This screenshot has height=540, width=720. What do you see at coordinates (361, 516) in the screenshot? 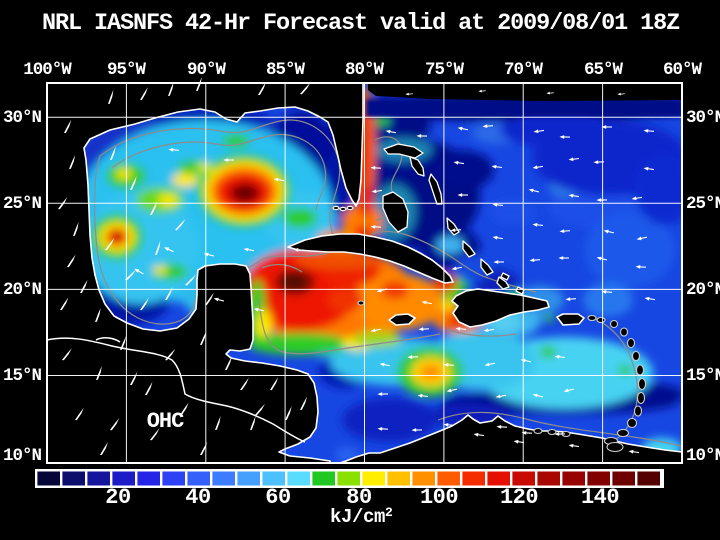
I see `svg-text: kJ/cm2` at bounding box center [361, 516].